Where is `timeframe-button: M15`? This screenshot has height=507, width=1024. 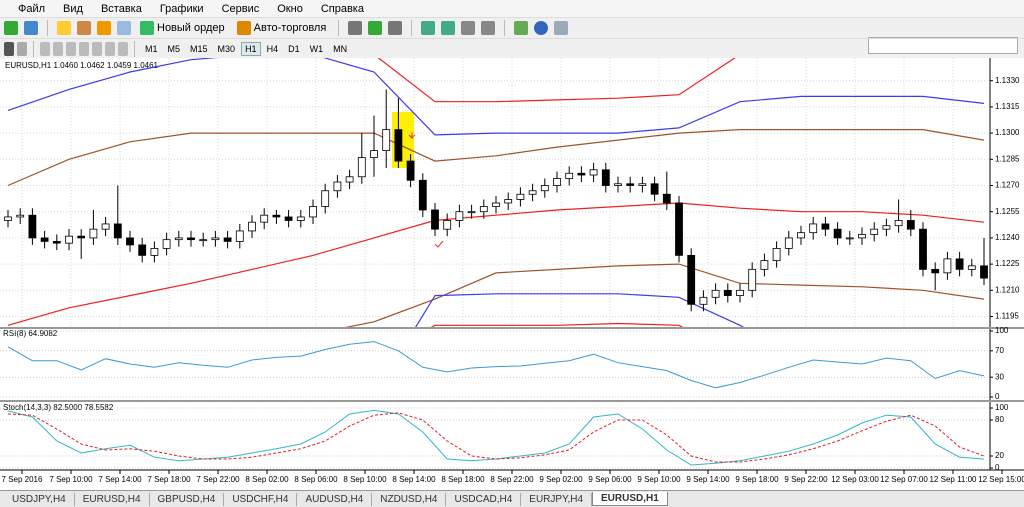 timeframe-button: M15 is located at coordinates (199, 48).